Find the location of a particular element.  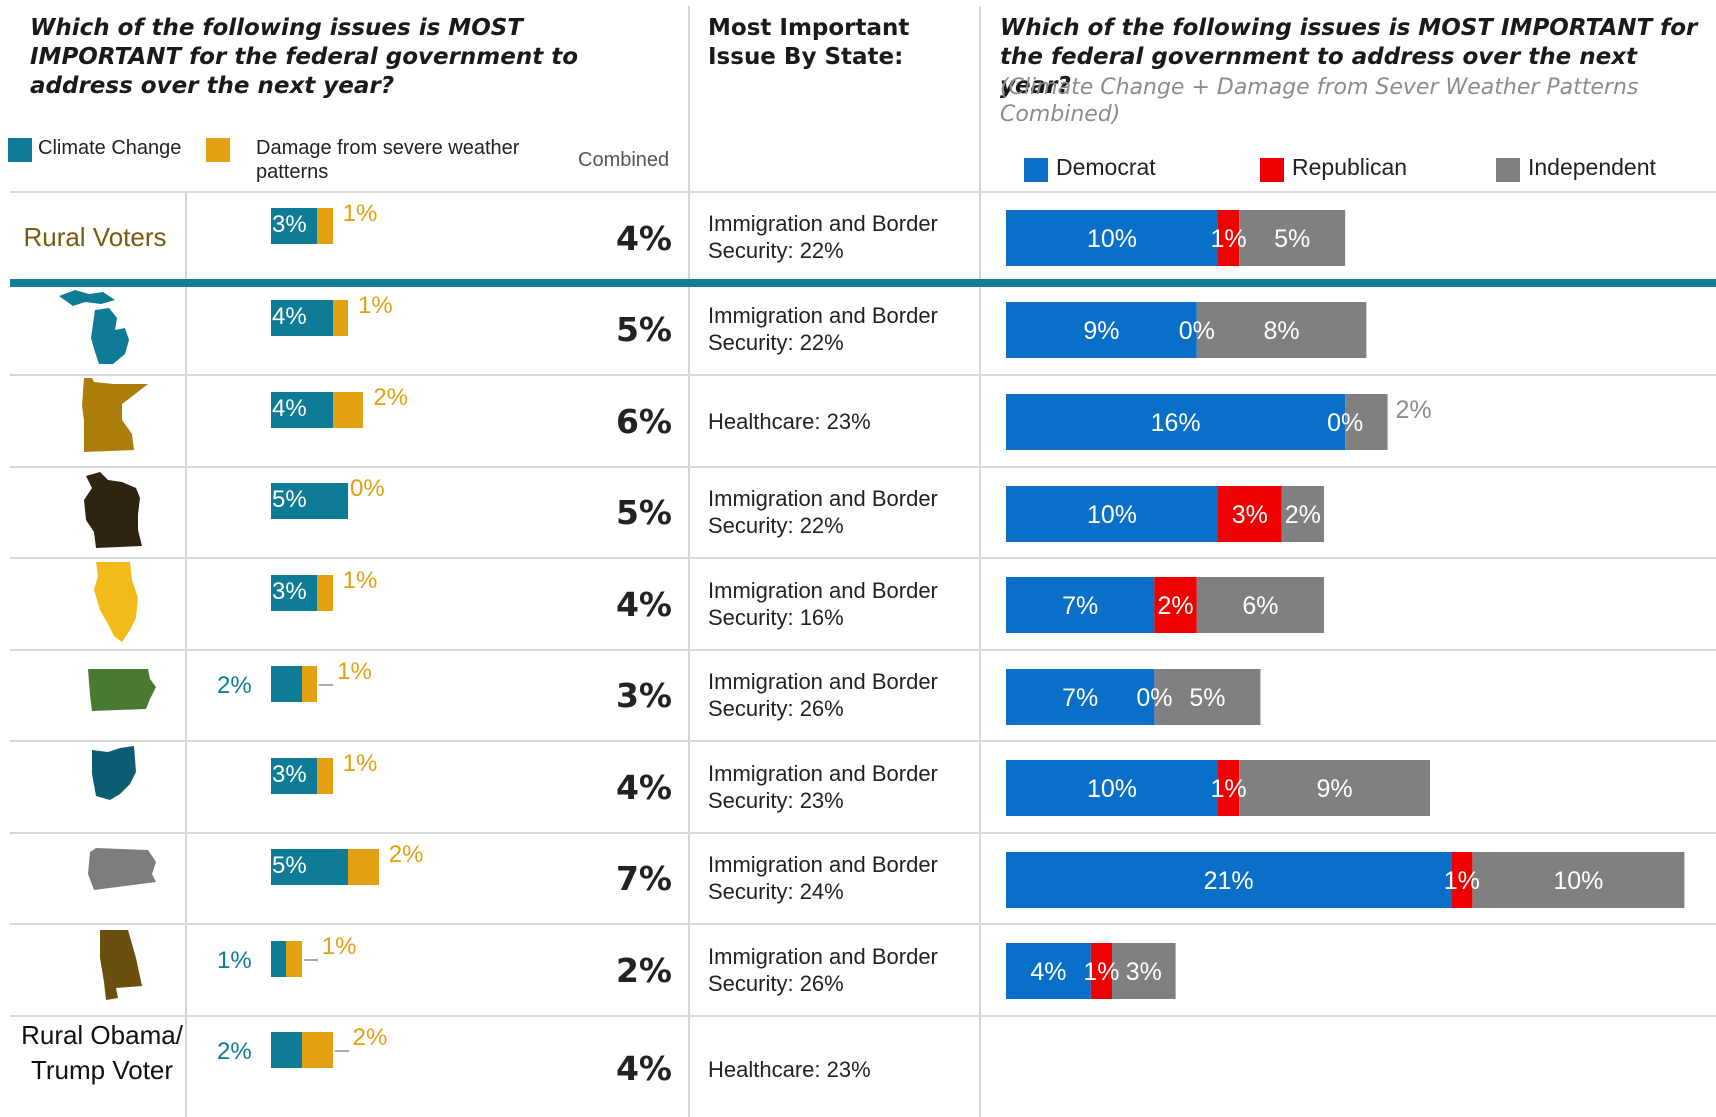

alabama-map-icon is located at coordinates (121, 965).